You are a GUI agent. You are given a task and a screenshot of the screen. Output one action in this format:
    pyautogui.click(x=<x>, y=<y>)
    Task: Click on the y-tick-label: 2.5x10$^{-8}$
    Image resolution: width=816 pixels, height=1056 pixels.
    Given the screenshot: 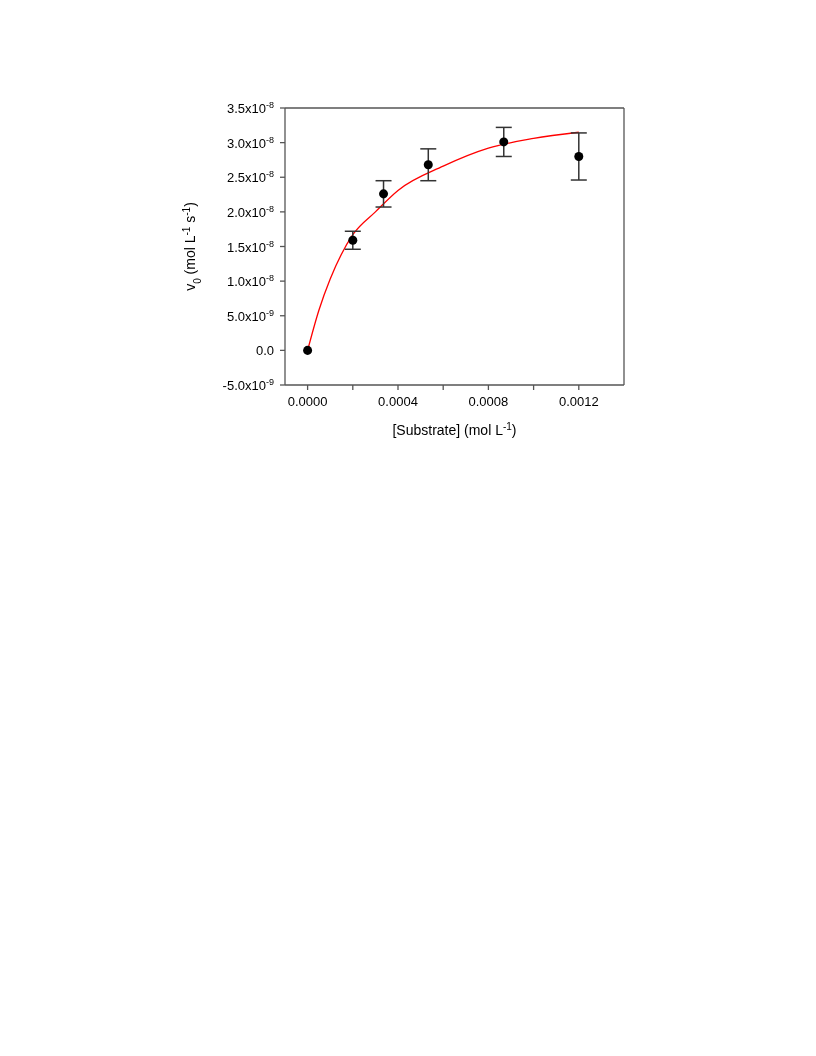 What is the action you would take?
    pyautogui.click(x=250, y=177)
    